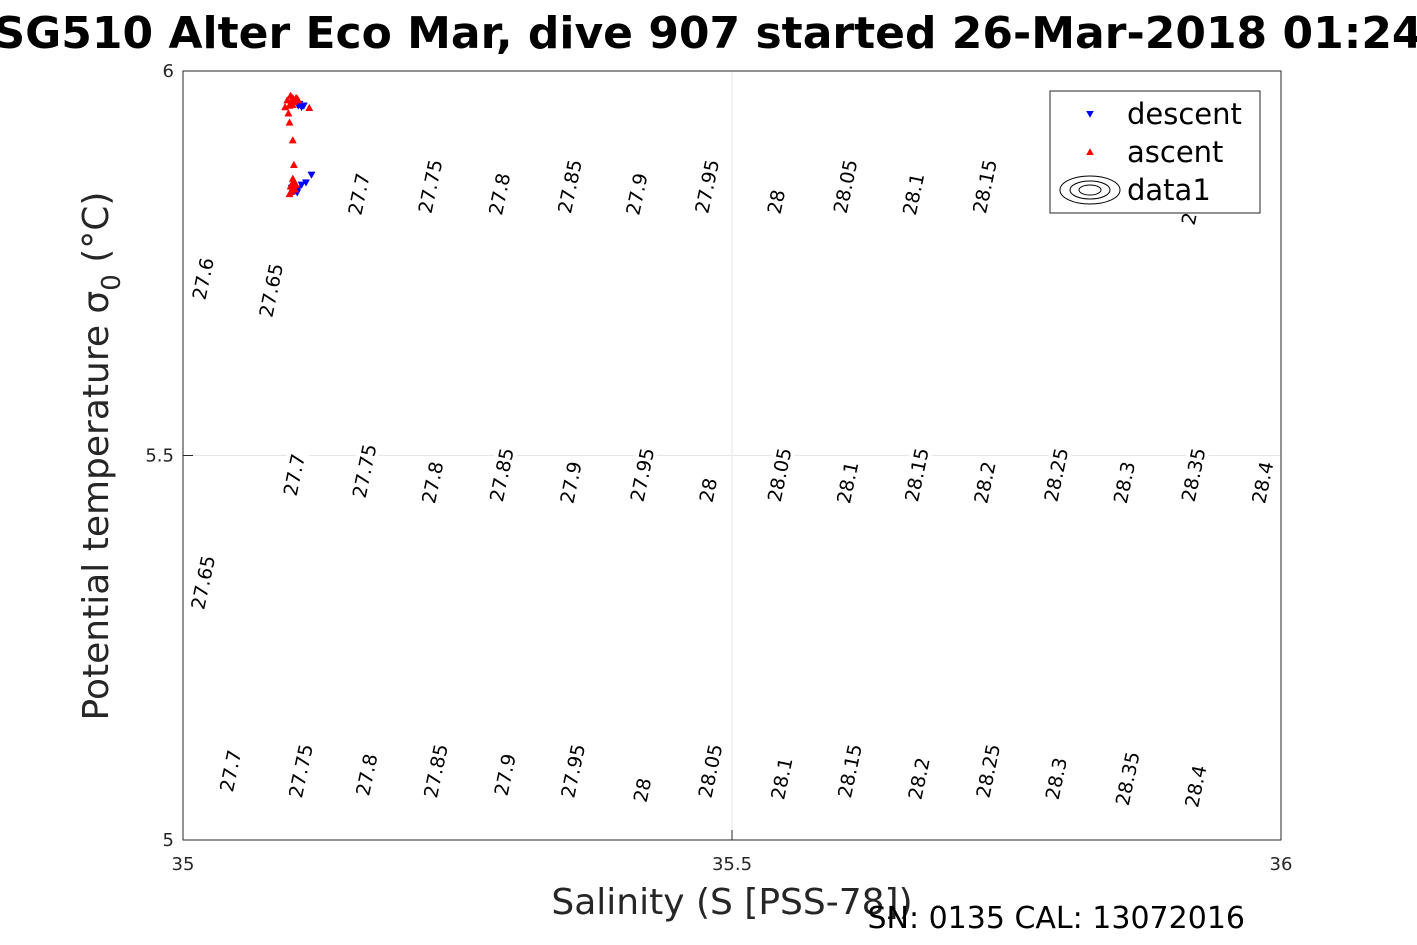 This screenshot has width=1417, height=945. What do you see at coordinates (96, 233) in the screenshot?
I see `y-axis-label-unit: (°C)` at bounding box center [96, 233].